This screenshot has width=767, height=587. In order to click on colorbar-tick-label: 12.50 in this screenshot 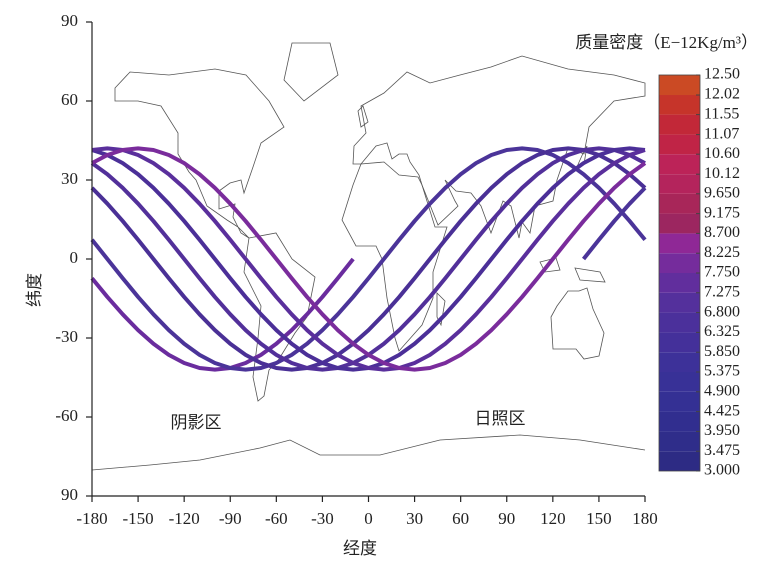, I will do `click(722, 74)`.